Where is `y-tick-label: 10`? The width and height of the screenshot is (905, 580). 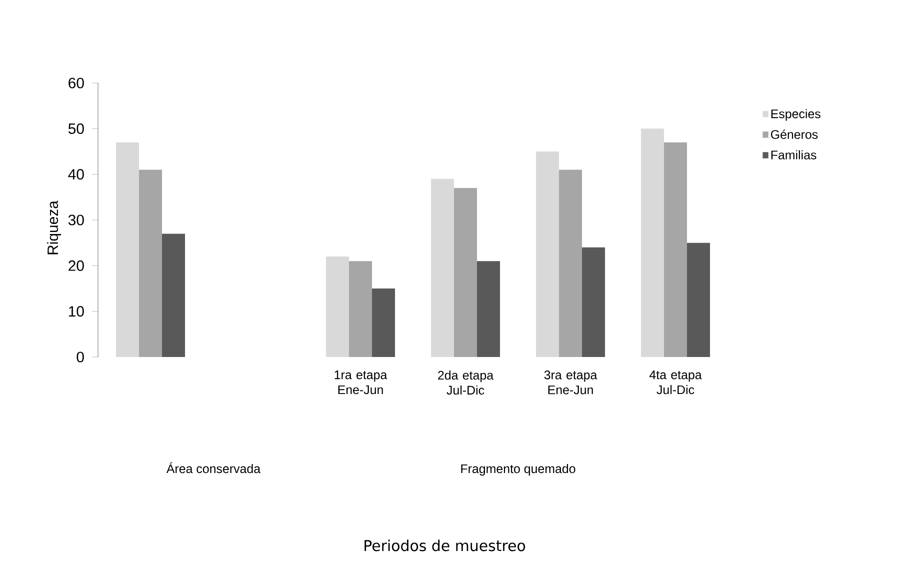 y-tick-label: 10 is located at coordinates (76, 311).